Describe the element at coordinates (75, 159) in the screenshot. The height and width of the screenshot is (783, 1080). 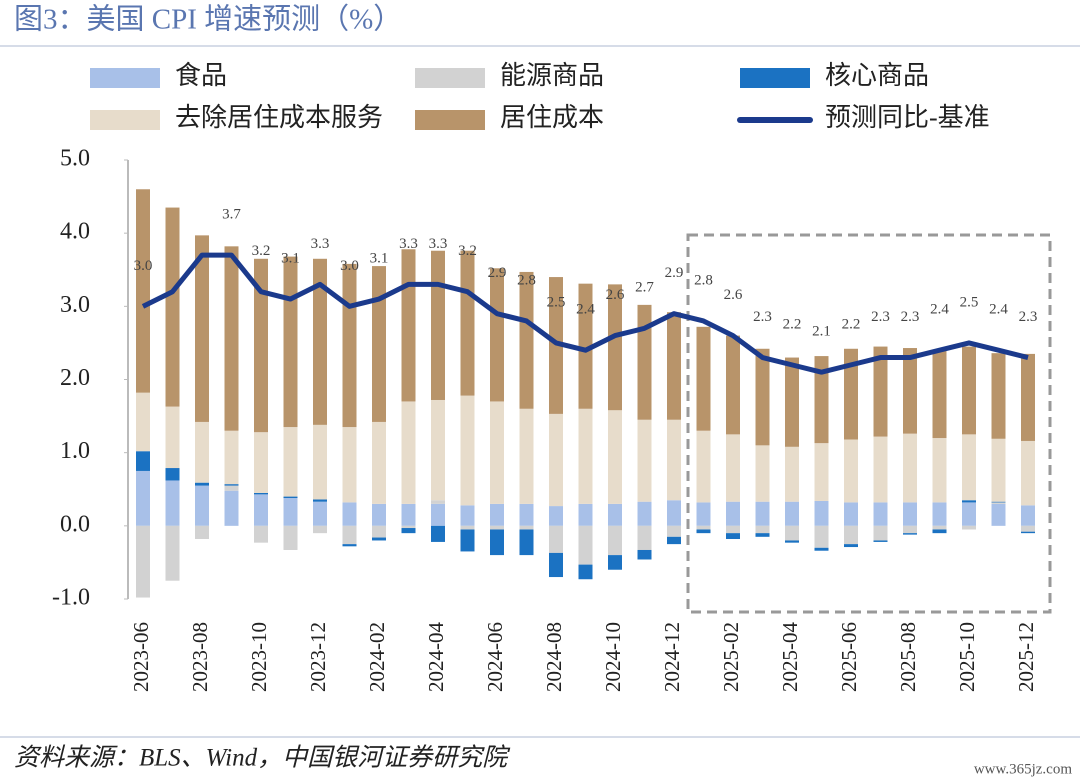
I see `y-tick-label: 5.0` at that location.